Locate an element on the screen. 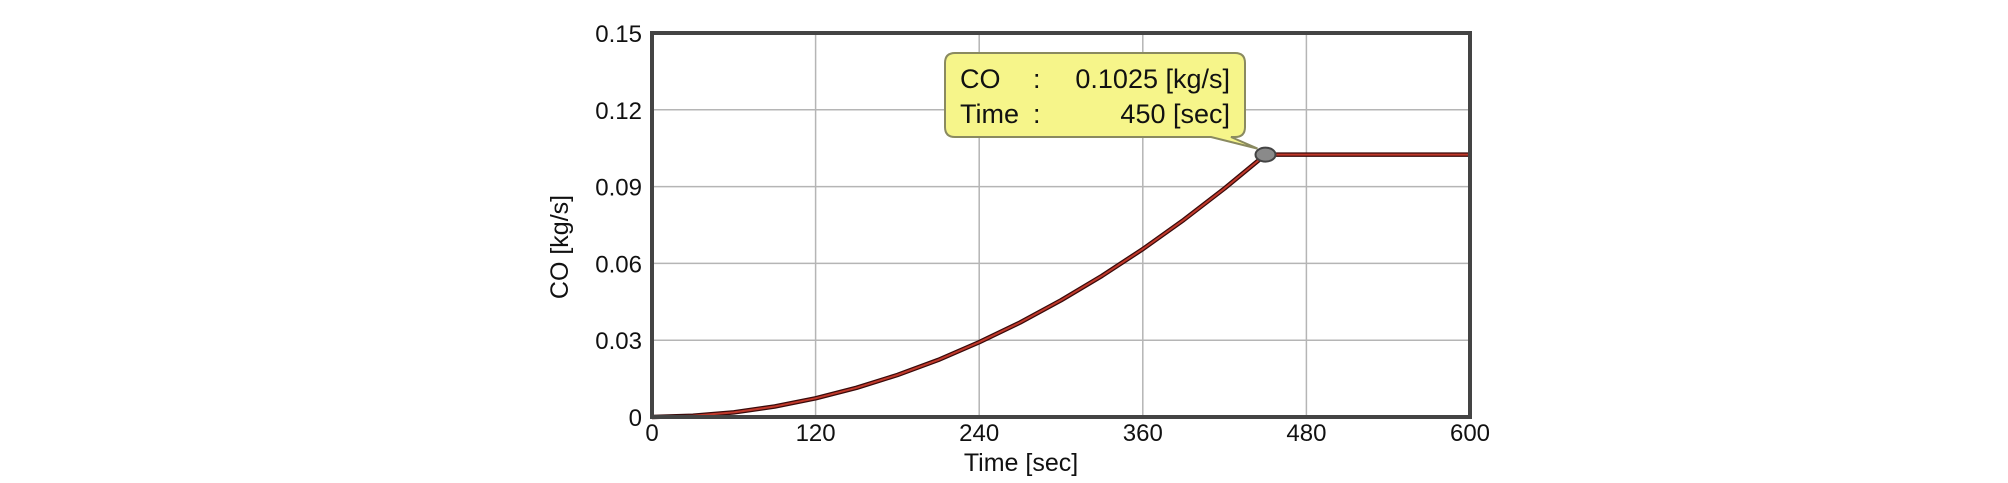 This screenshot has width=2008, height=483. x-tick-label: 360 is located at coordinates (1143, 433).